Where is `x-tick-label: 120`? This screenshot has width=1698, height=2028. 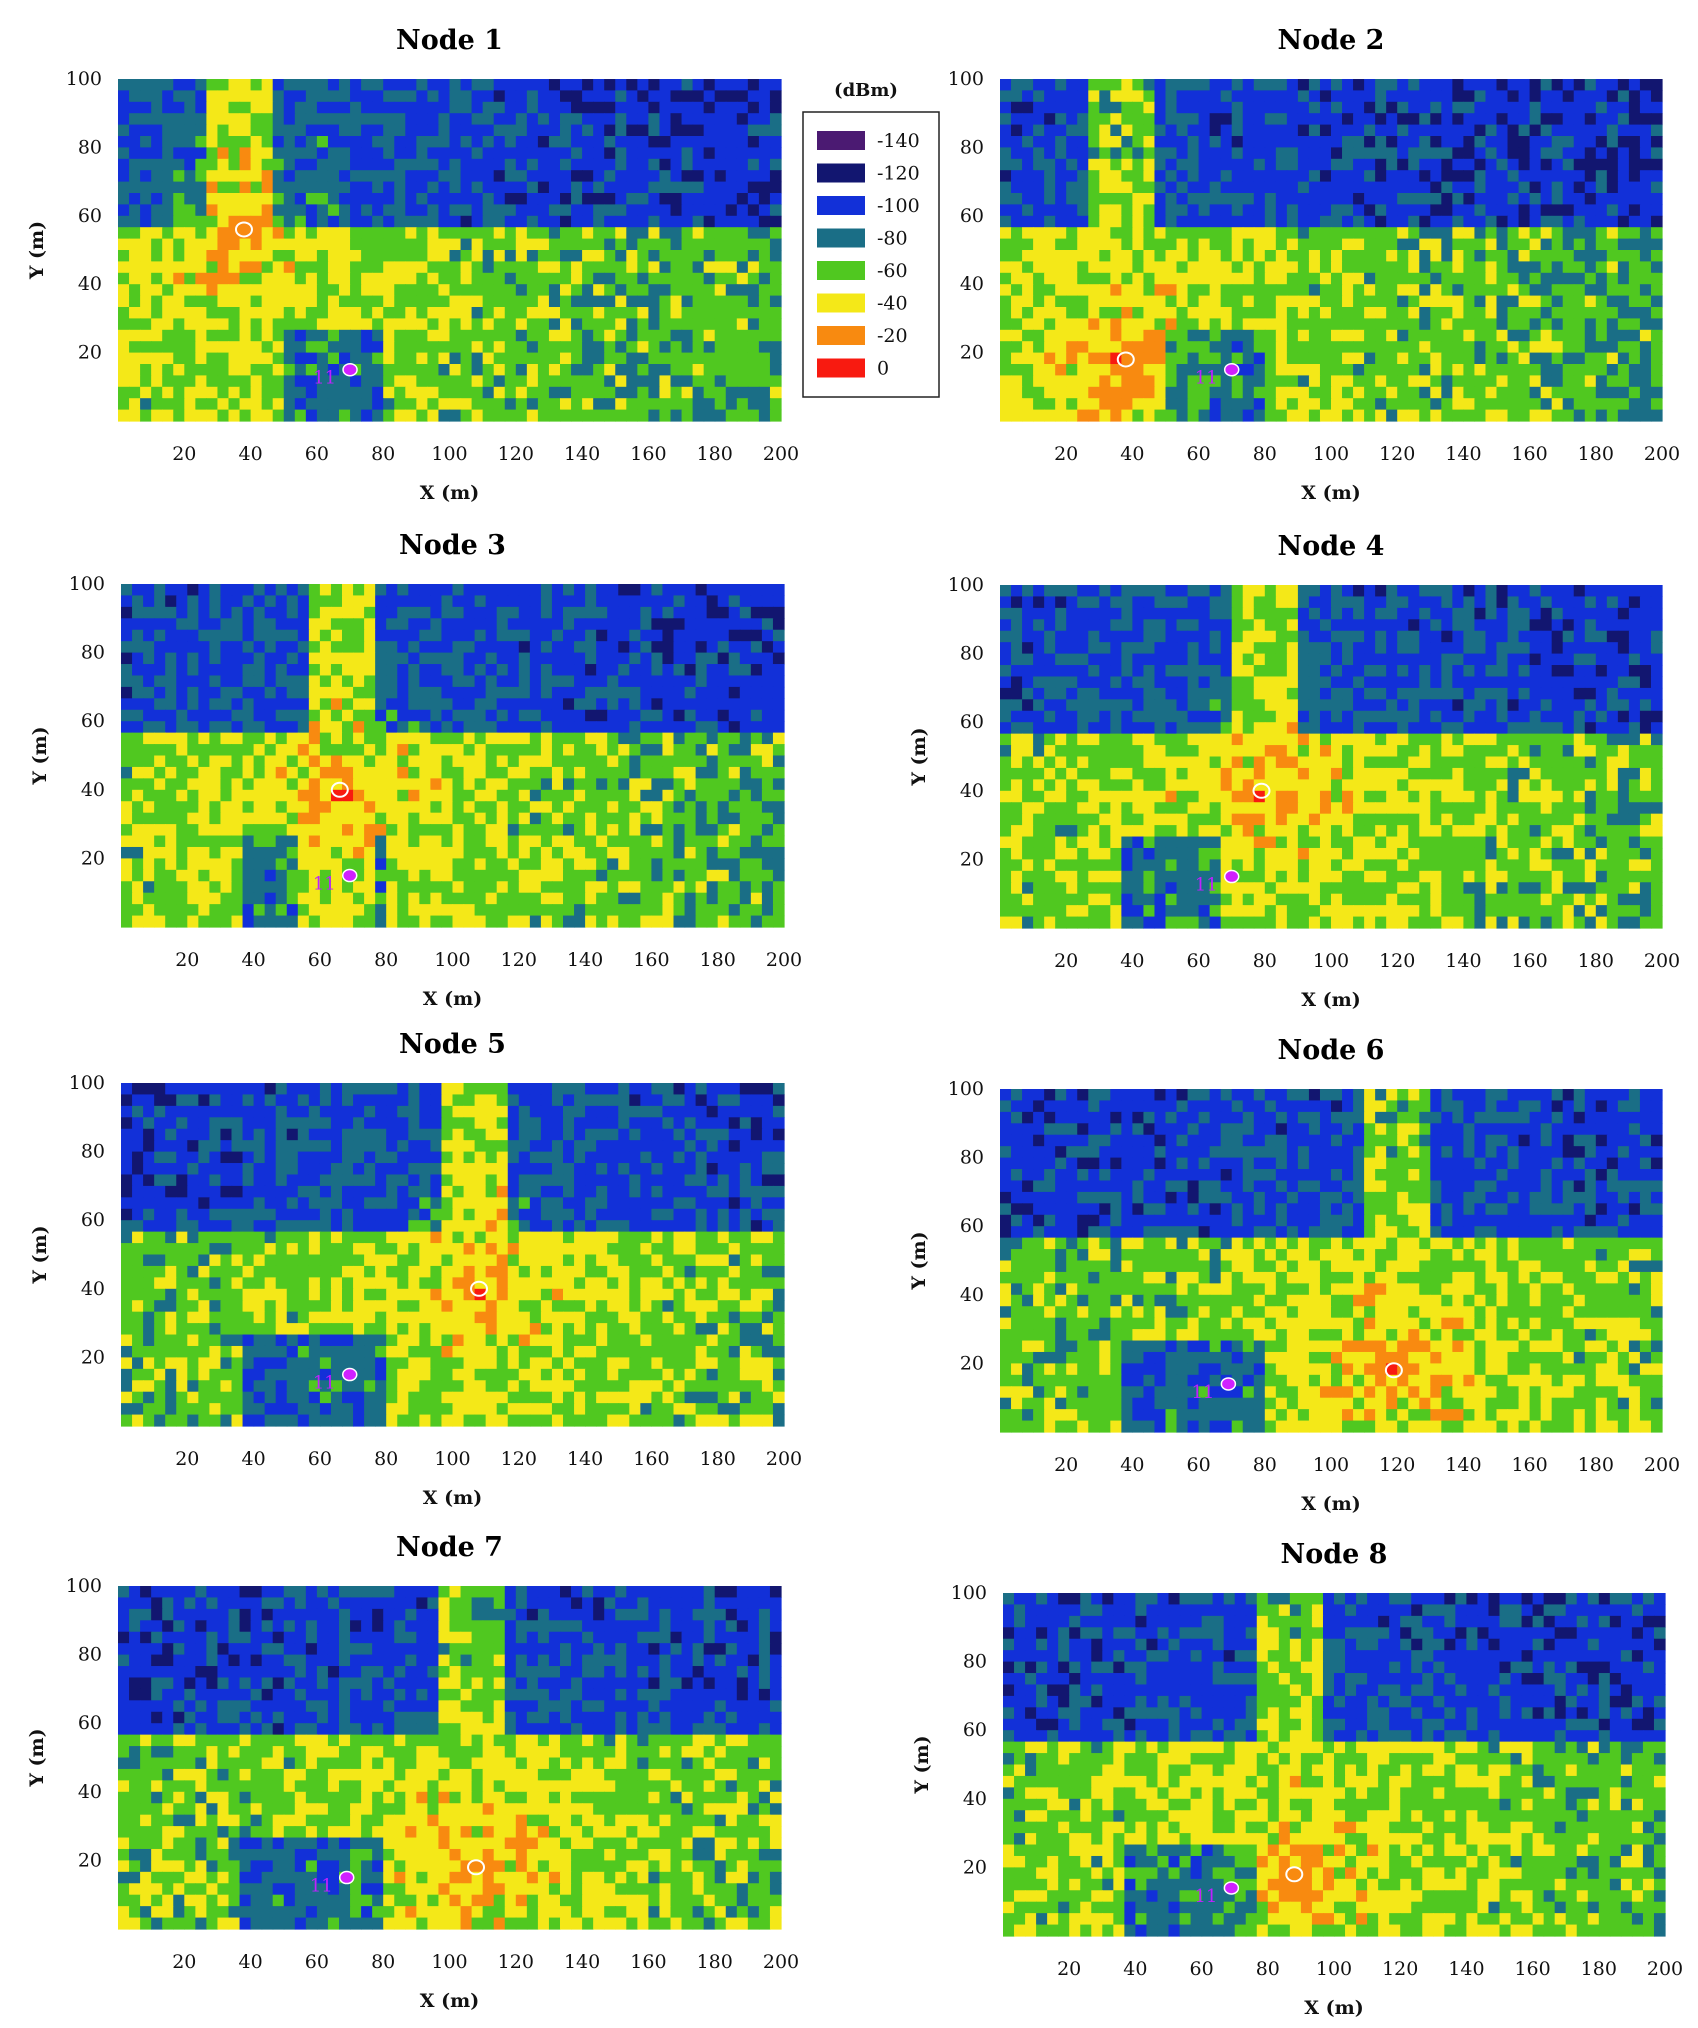 x-tick-label: 120 is located at coordinates (516, 454).